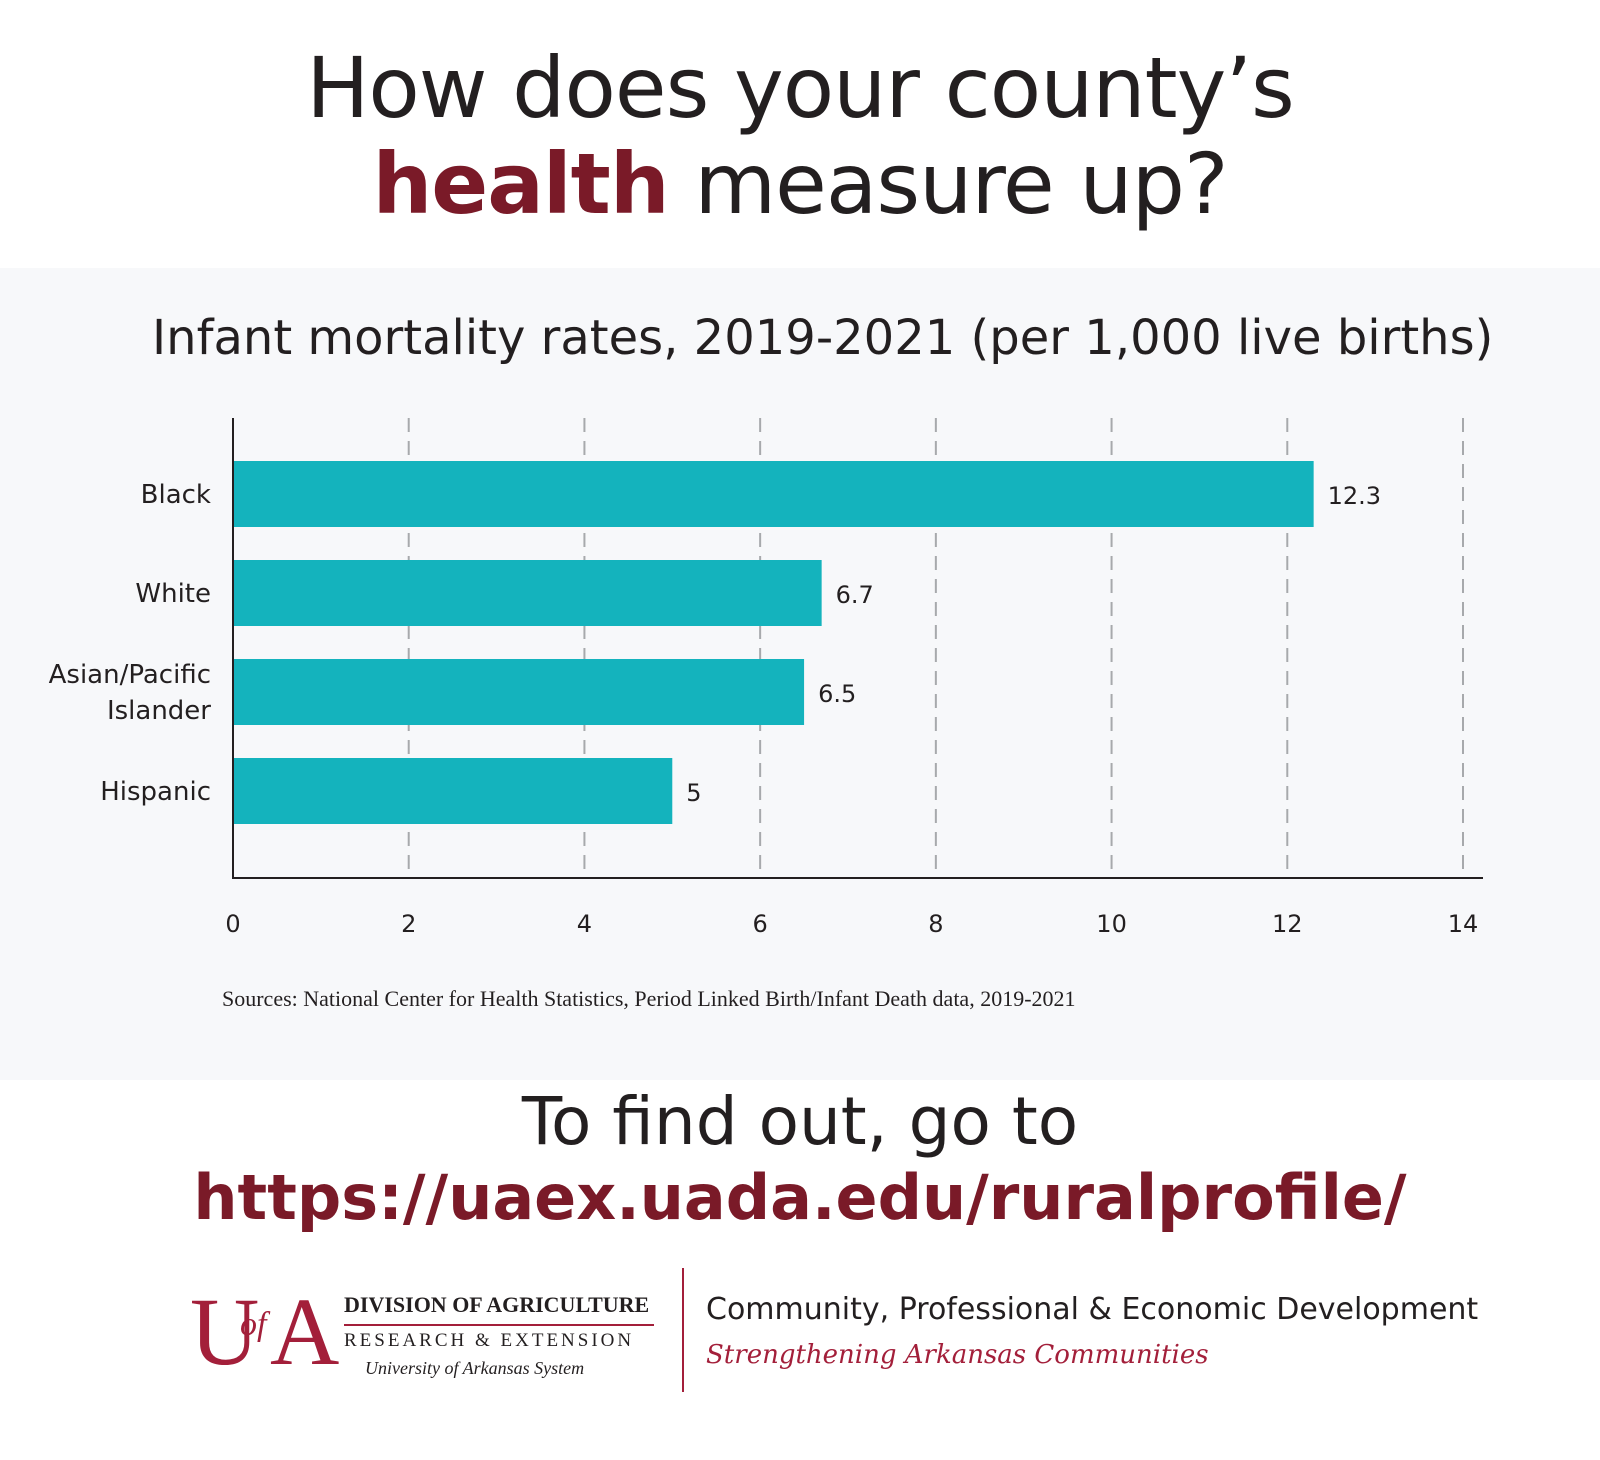 Image resolution: width=1600 pixels, height=1460 pixels. I want to click on headline-line-2: health measure up?, so click(800, 184).